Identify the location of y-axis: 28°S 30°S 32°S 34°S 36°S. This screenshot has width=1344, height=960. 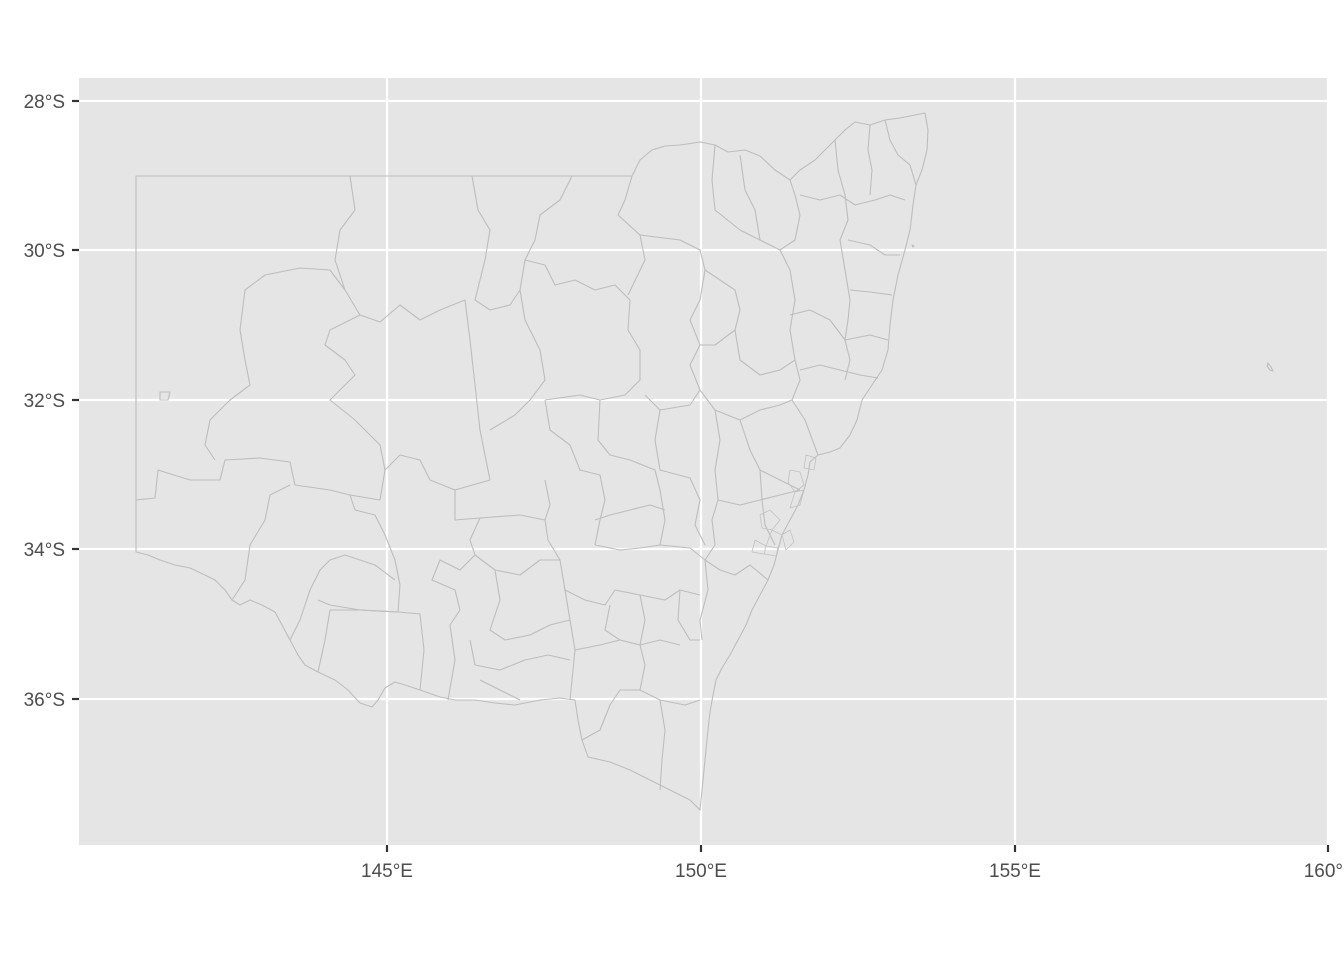
(51, 401).